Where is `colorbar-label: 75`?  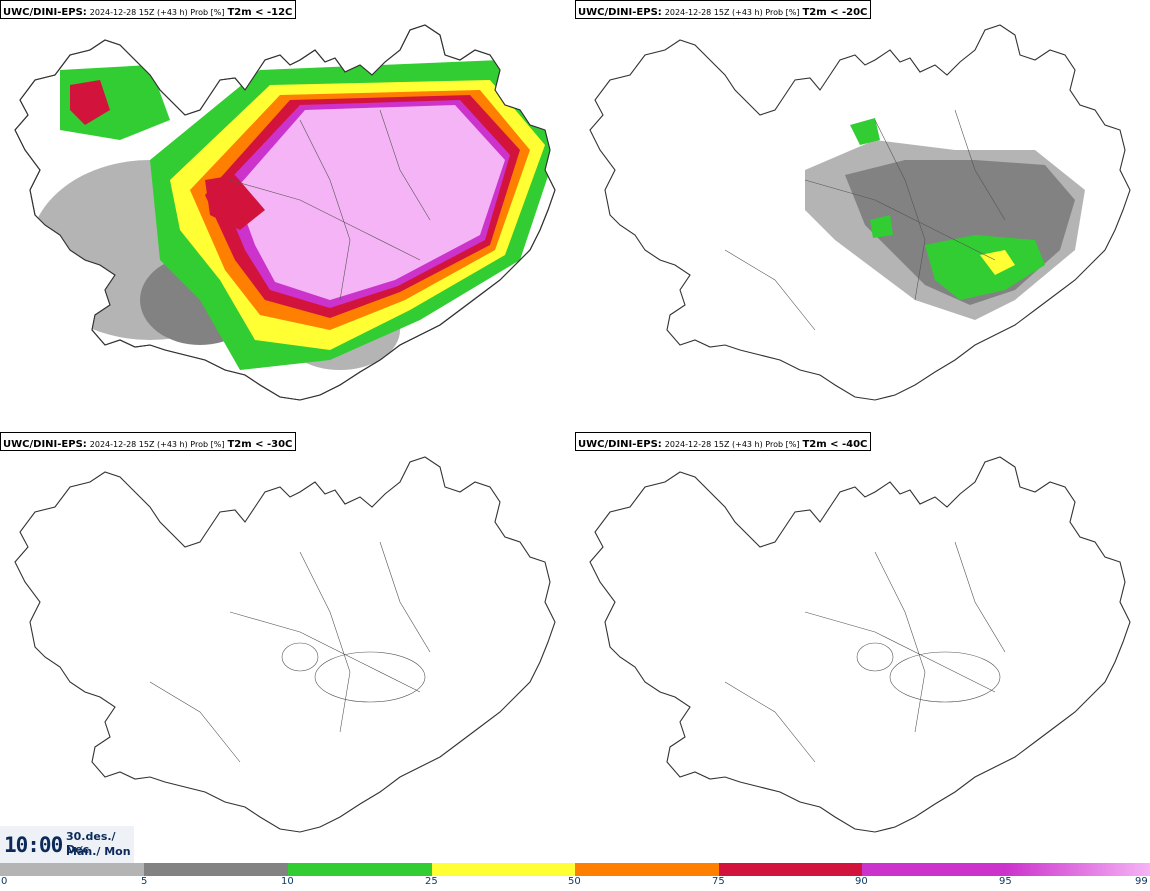
colorbar-label: 75 is located at coordinates (718, 881).